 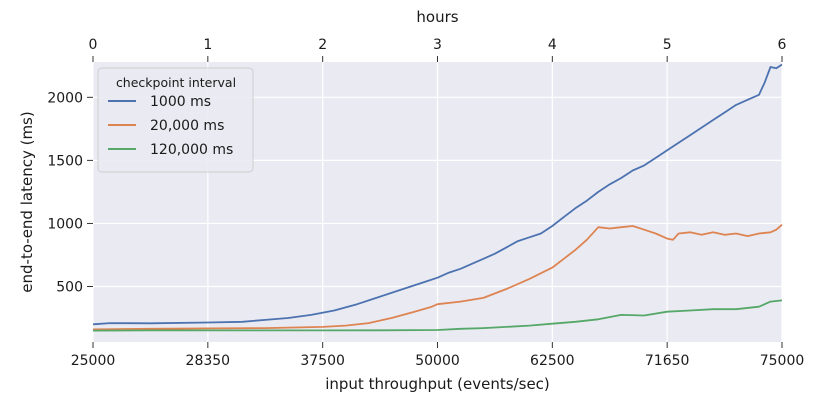 I want to click on y-tick-label: 1000, so click(x=65, y=224).